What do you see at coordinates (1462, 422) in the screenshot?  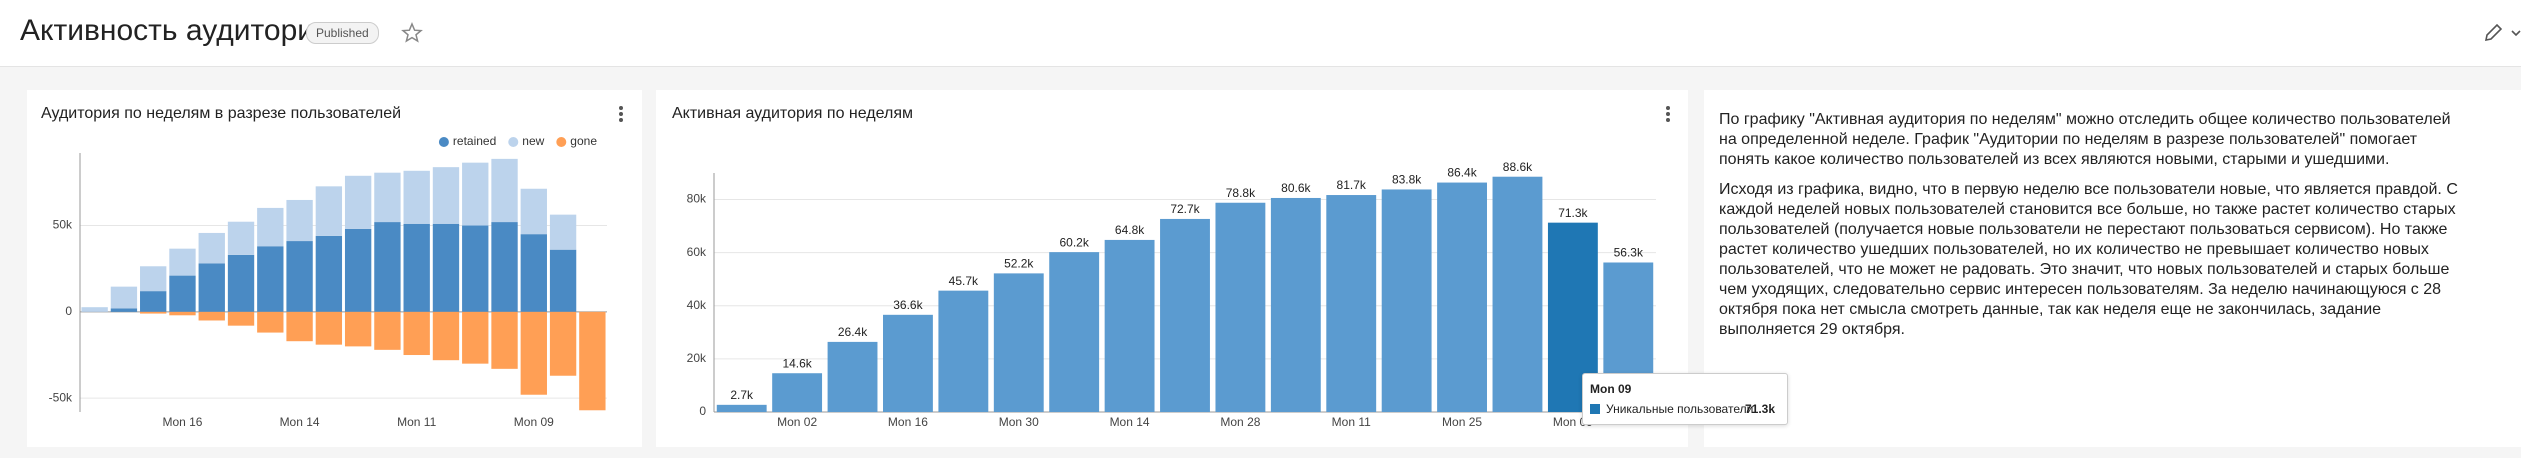 I see `x-tick-label: Mon 25` at bounding box center [1462, 422].